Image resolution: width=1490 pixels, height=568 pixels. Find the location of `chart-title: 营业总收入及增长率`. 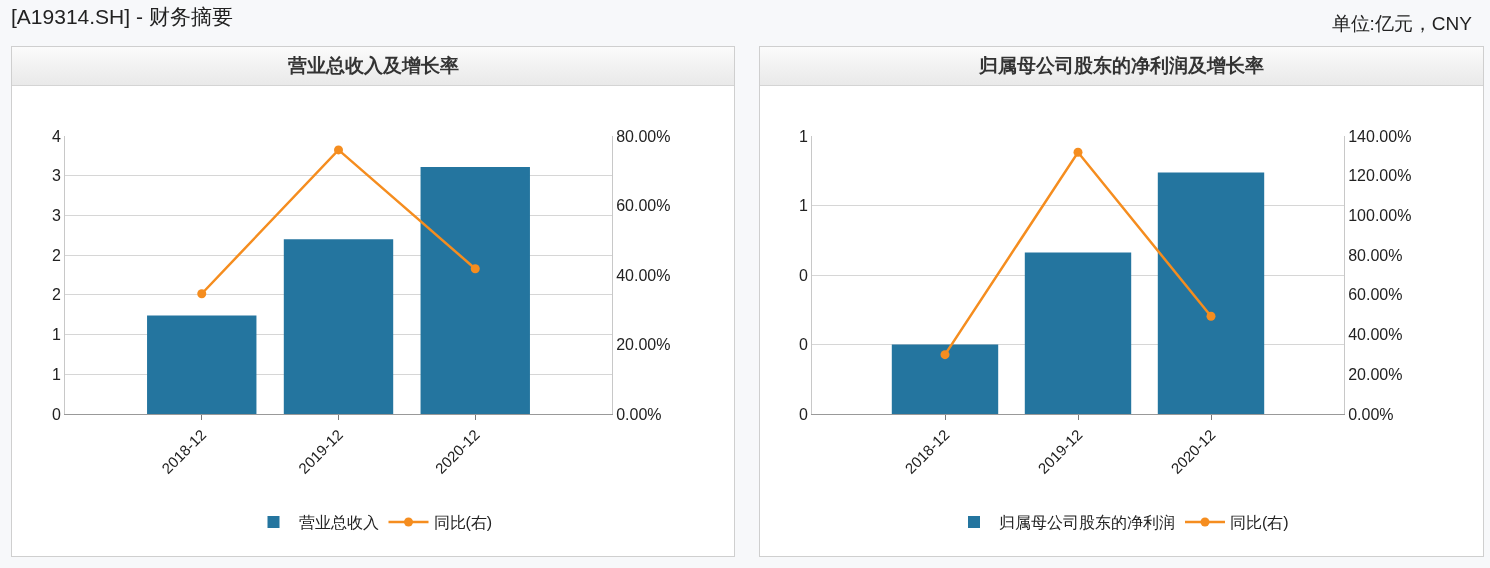

chart-title: 营业总收入及增长率 is located at coordinates (373, 66).